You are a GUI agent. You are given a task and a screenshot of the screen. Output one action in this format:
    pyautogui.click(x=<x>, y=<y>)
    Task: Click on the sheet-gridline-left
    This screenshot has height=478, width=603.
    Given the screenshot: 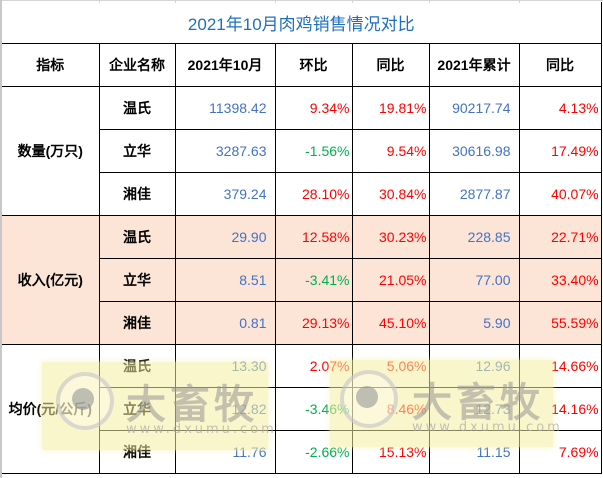 What is the action you would take?
    pyautogui.click(x=1, y=239)
    